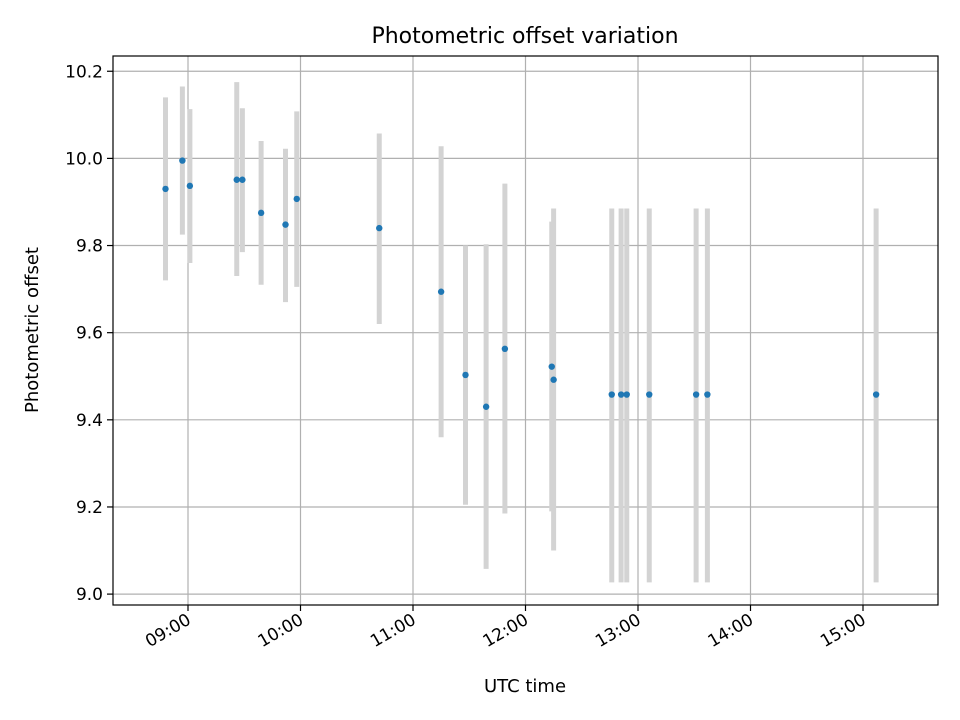  Describe the element at coordinates (89, 508) in the screenshot. I see `y-tick-label: 9.2` at that location.